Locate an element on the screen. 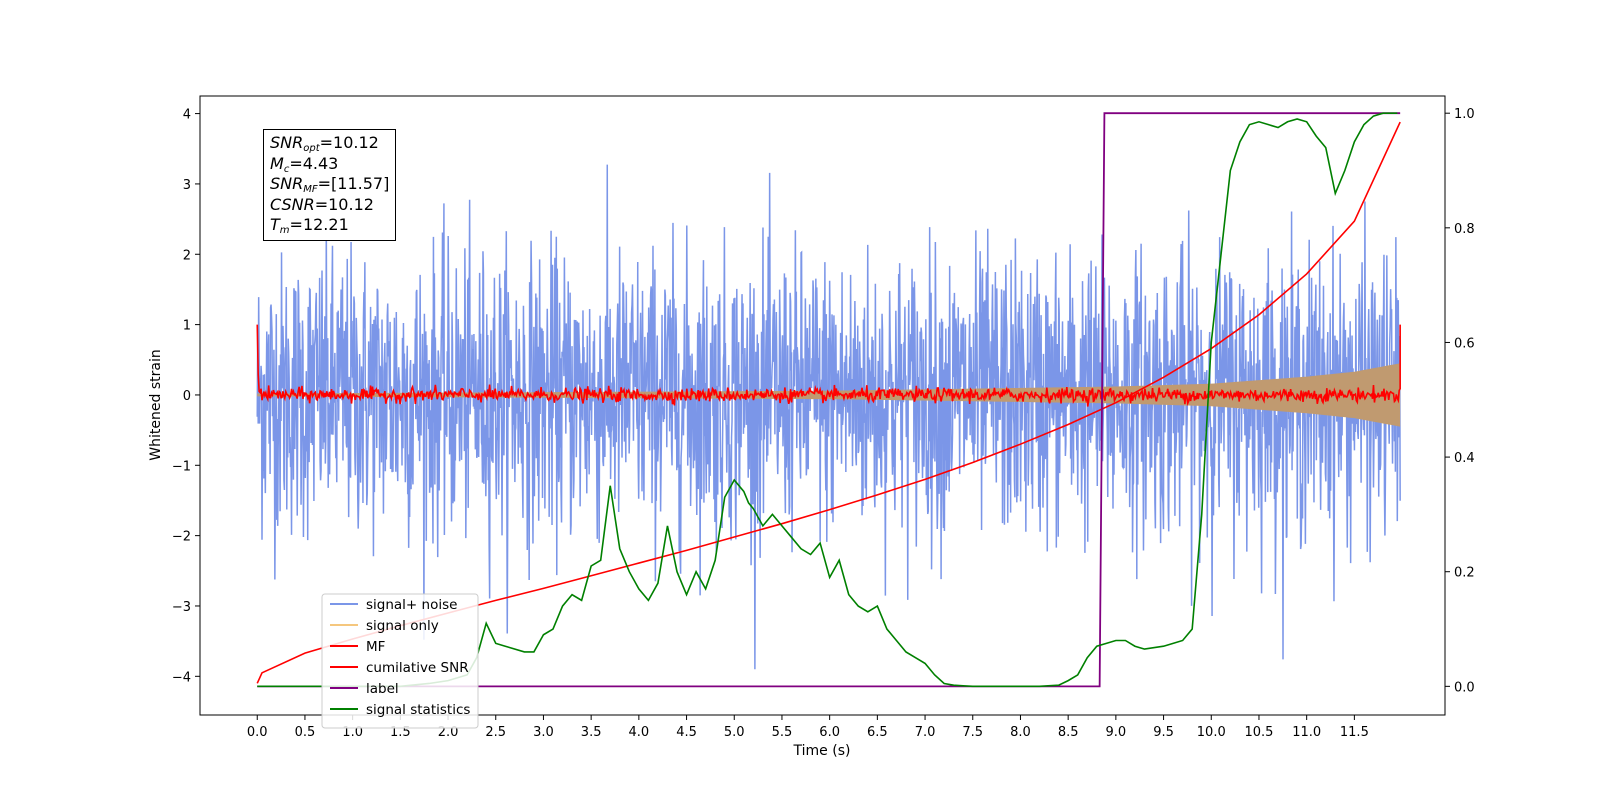 The image size is (1600, 800). y-tick-label: 2 is located at coordinates (187, 255).